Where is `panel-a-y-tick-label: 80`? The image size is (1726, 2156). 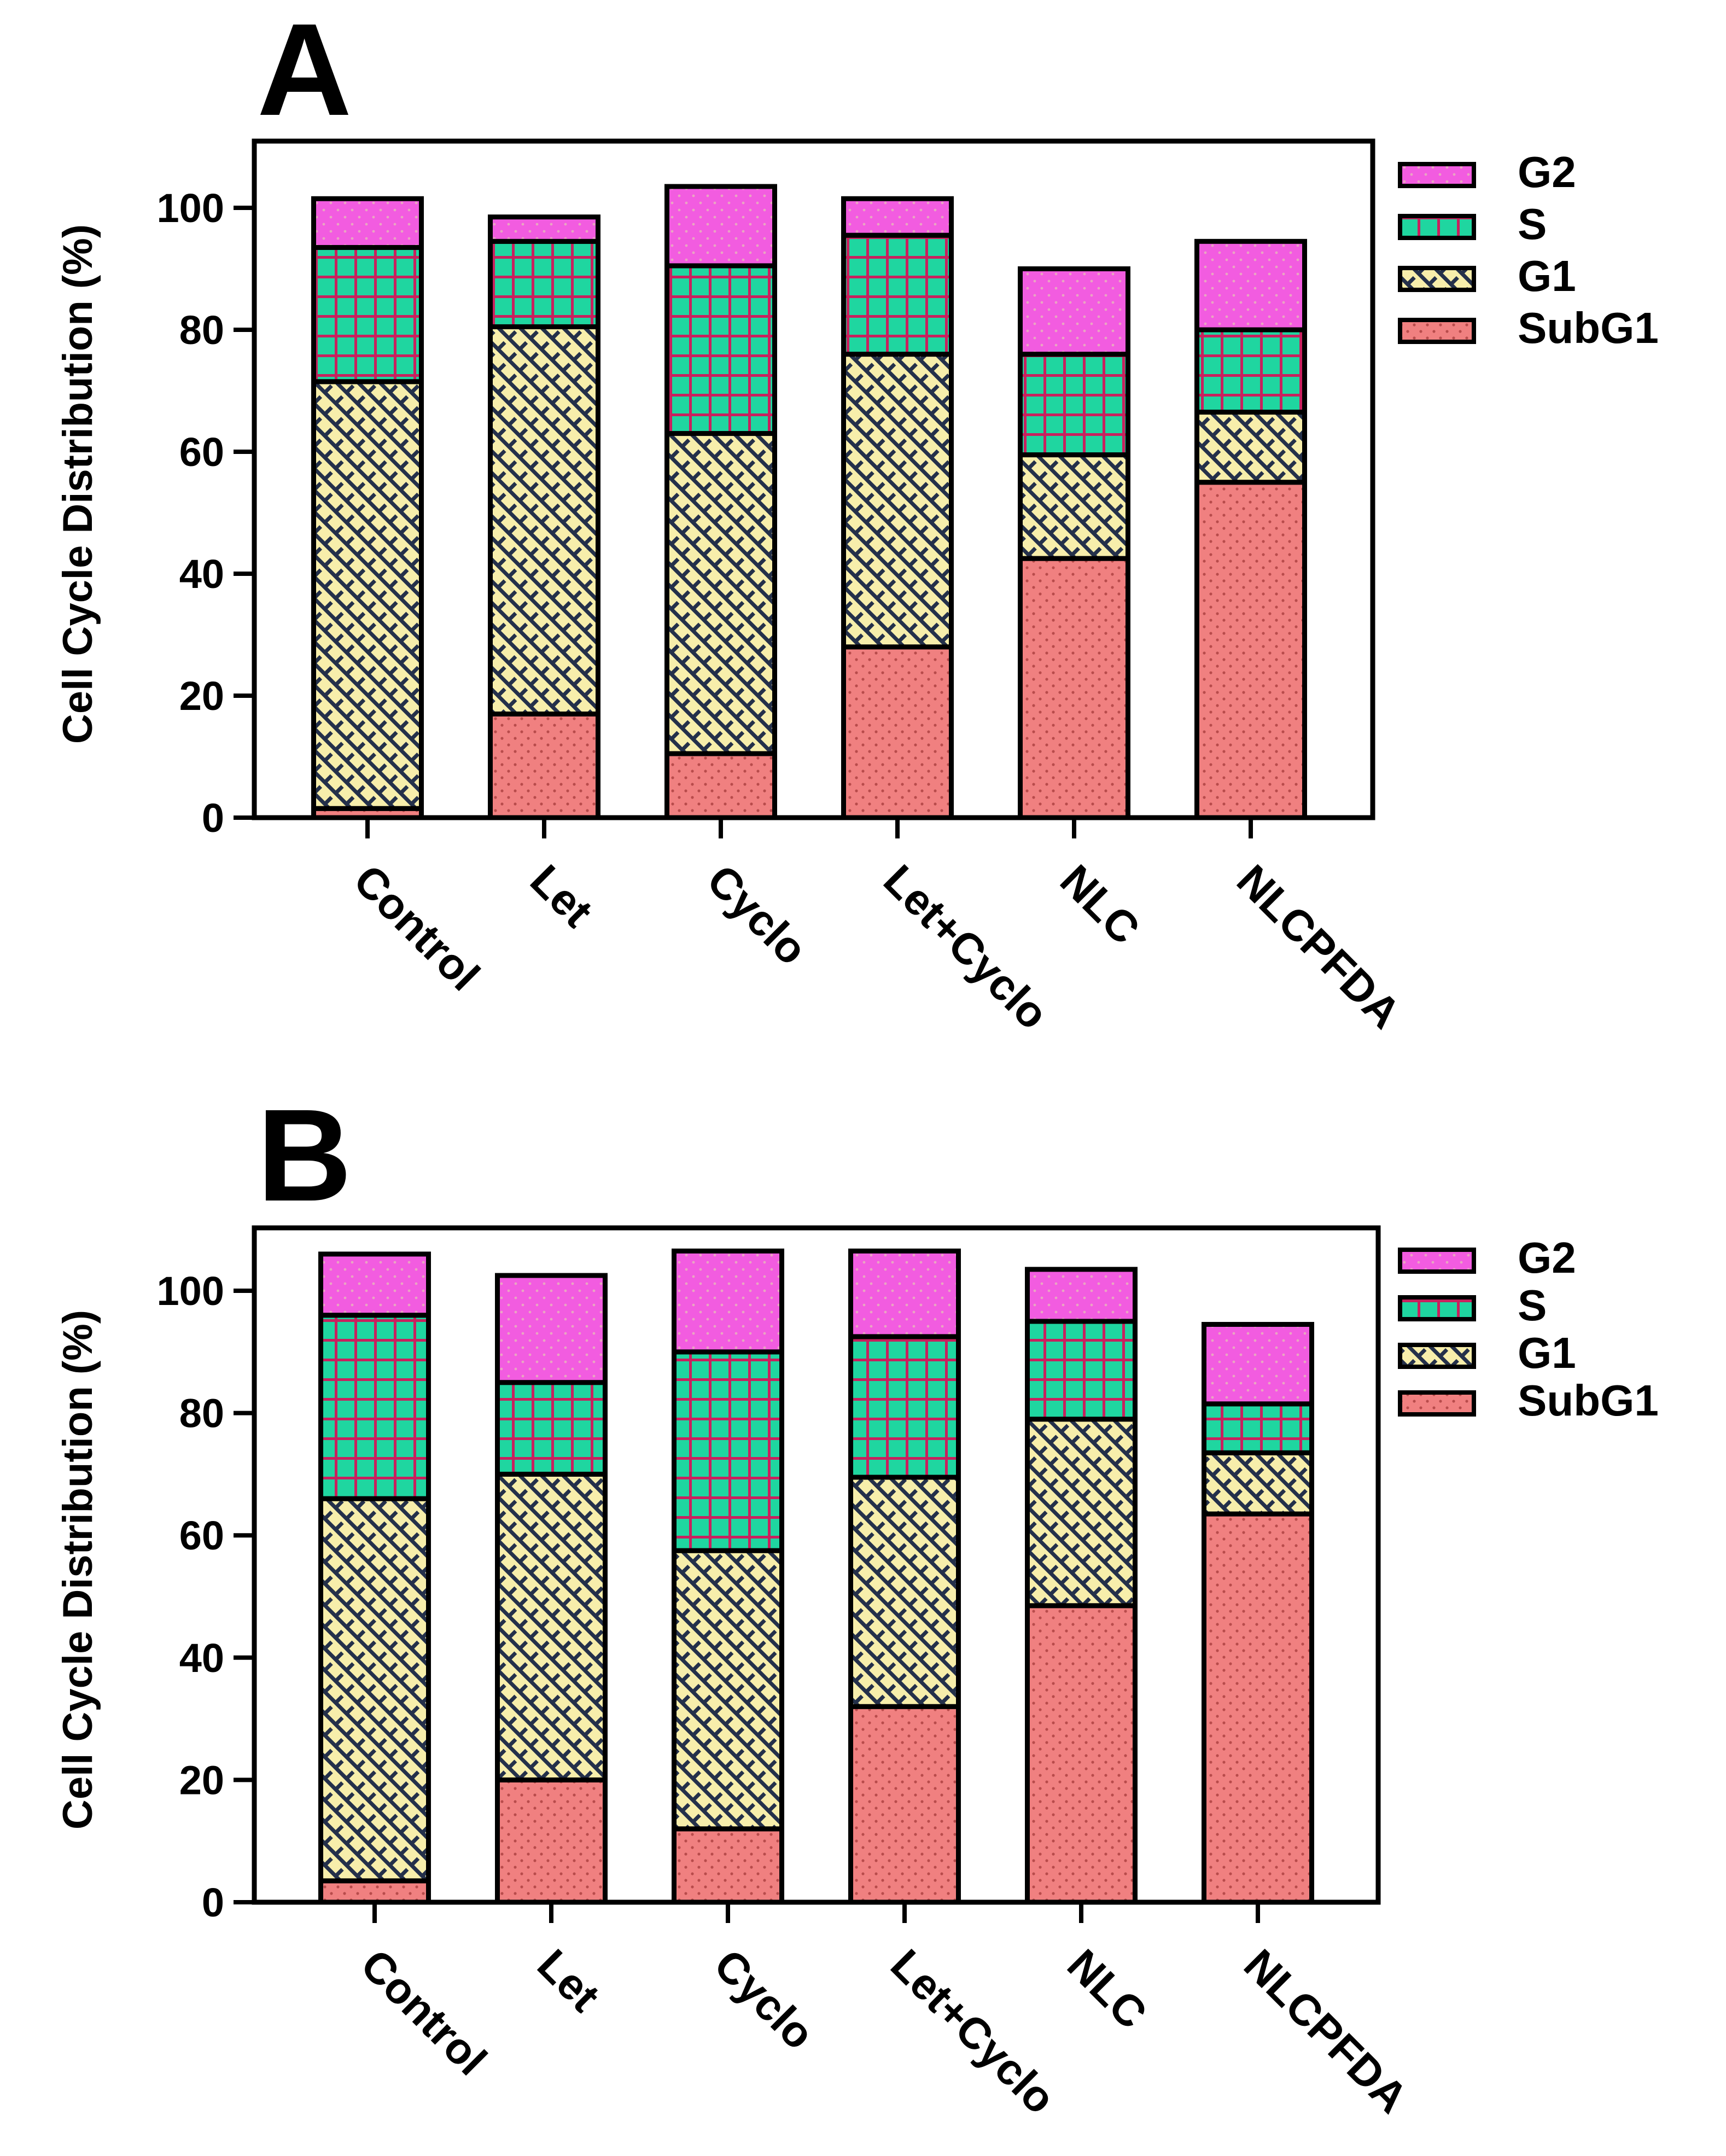
panel-a-y-tick-label: 80 is located at coordinates (201, 330).